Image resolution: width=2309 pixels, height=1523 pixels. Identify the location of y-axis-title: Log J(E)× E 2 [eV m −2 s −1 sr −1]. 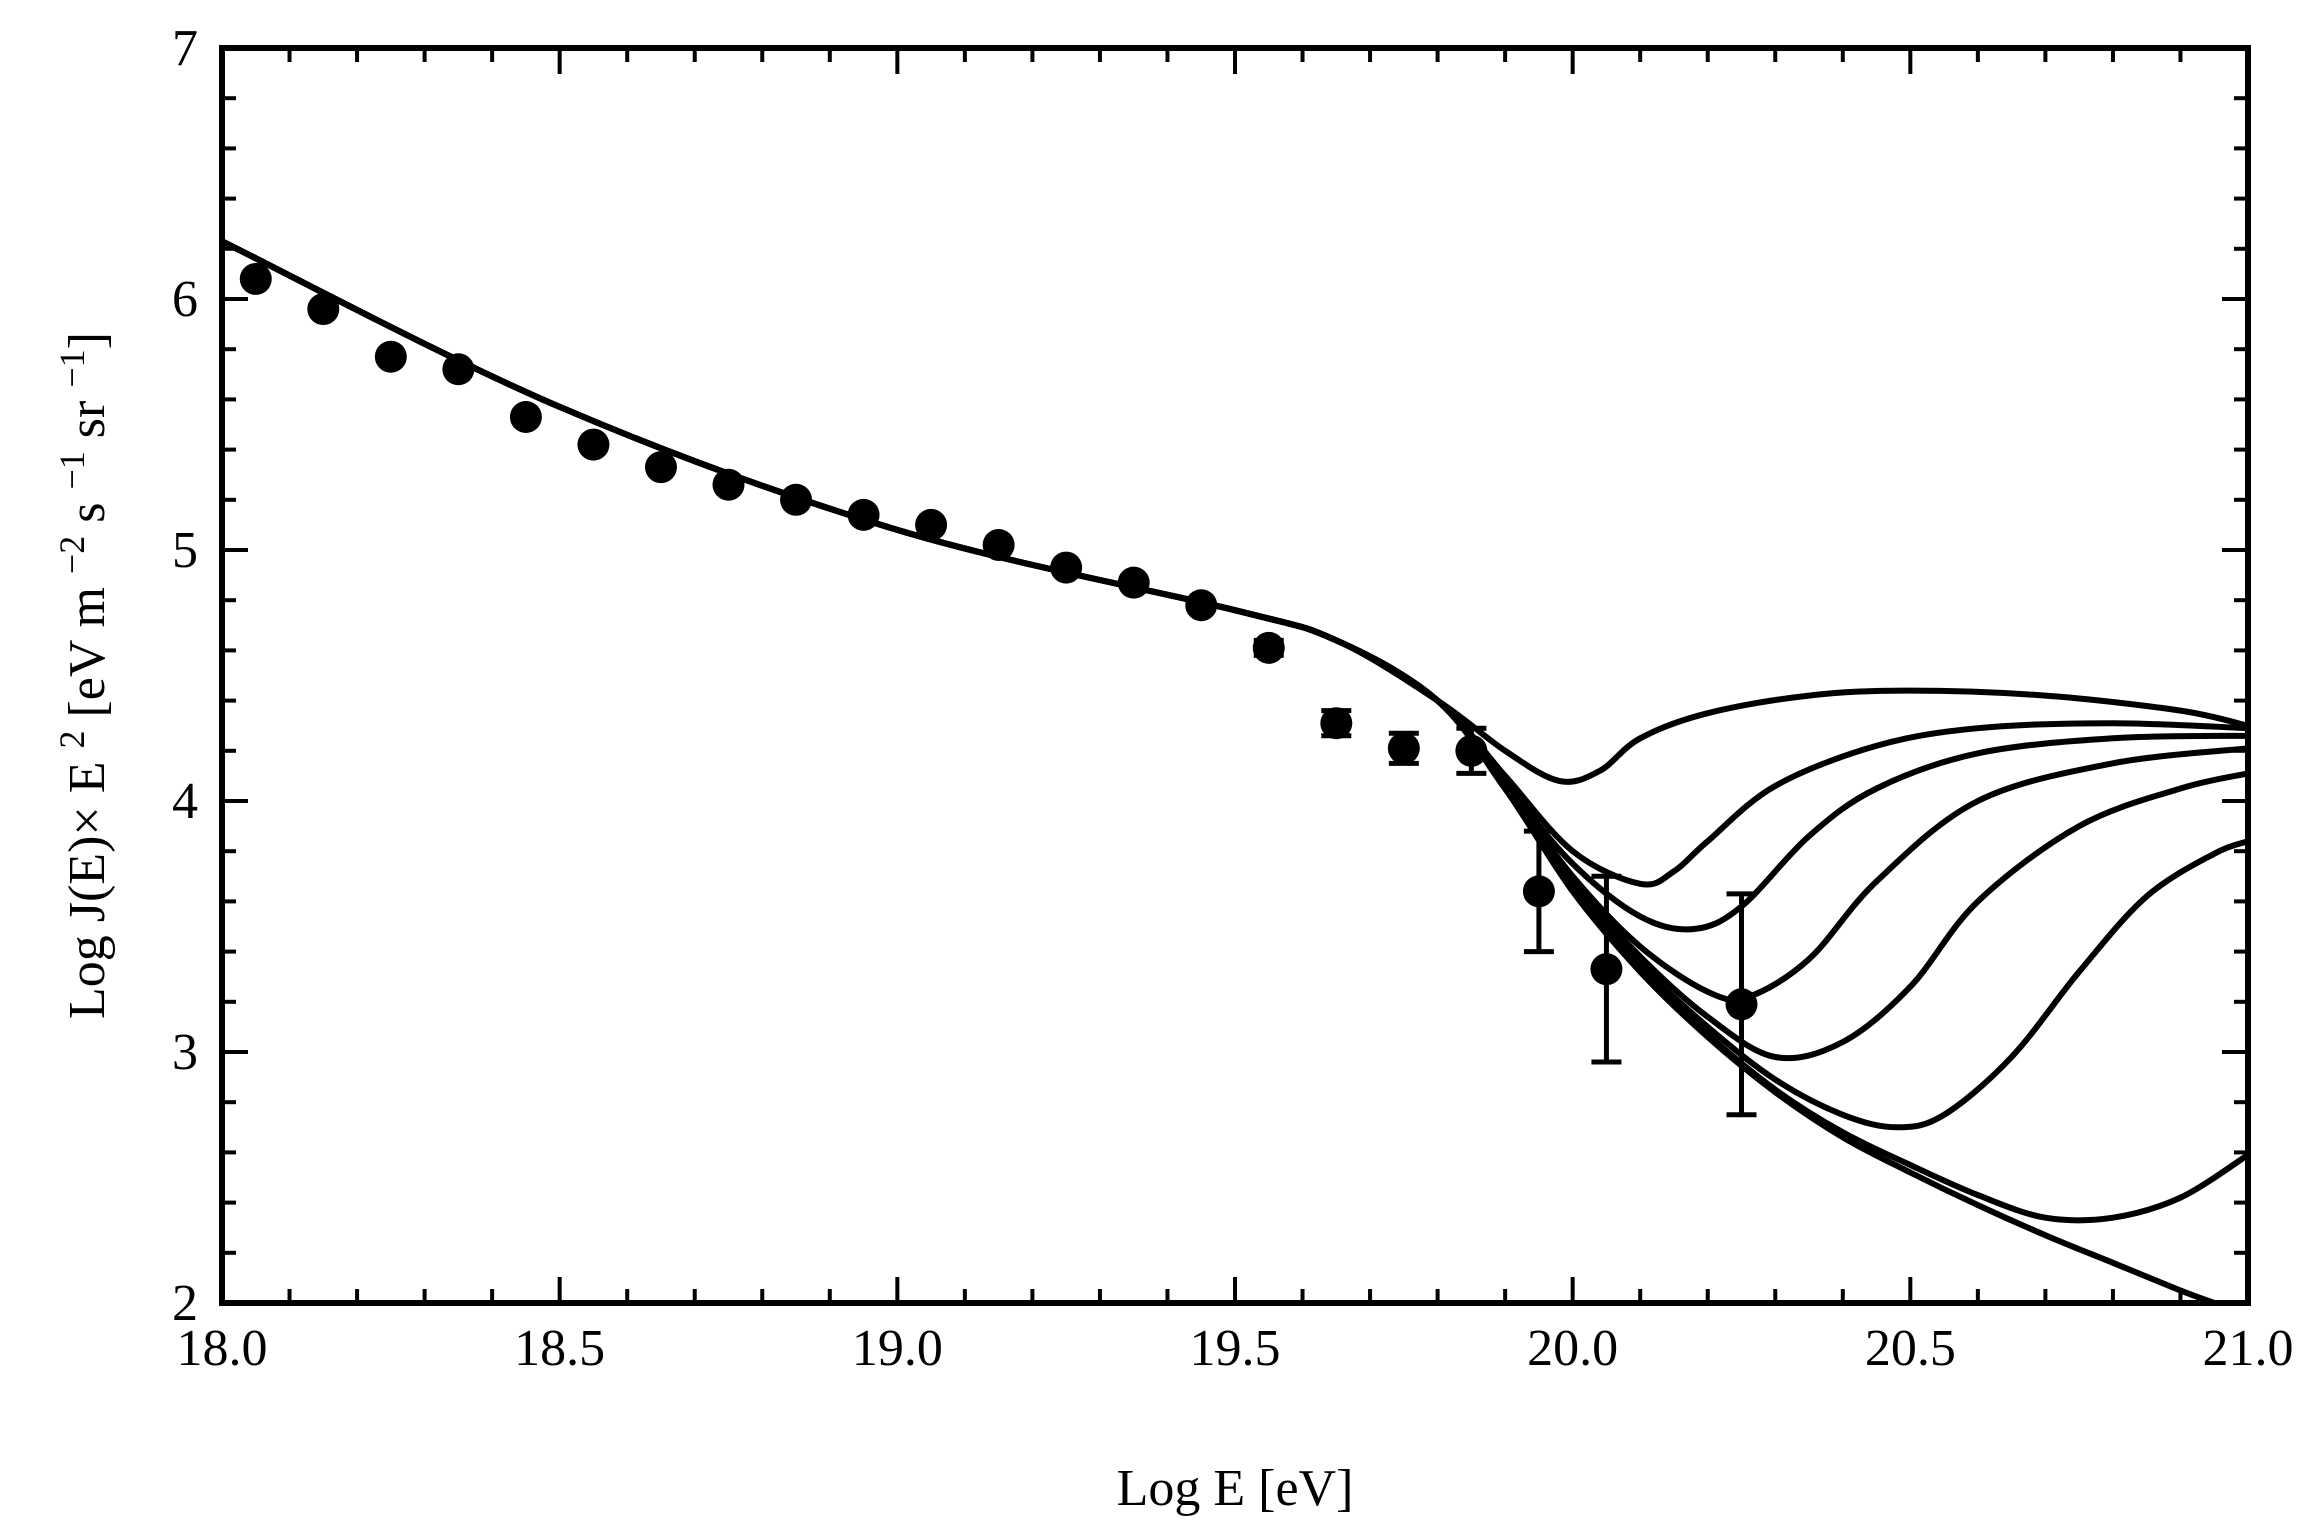
(84, 675).